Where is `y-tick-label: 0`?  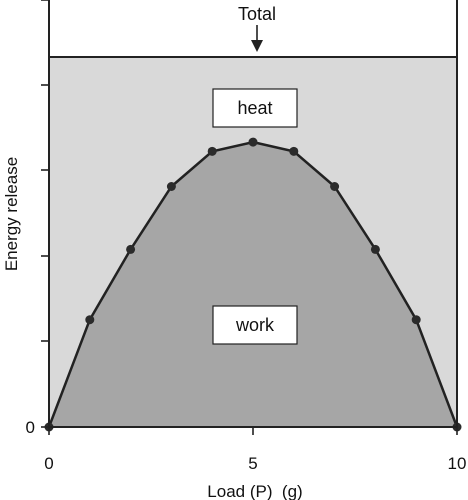 y-tick-label: 0 is located at coordinates (30, 427).